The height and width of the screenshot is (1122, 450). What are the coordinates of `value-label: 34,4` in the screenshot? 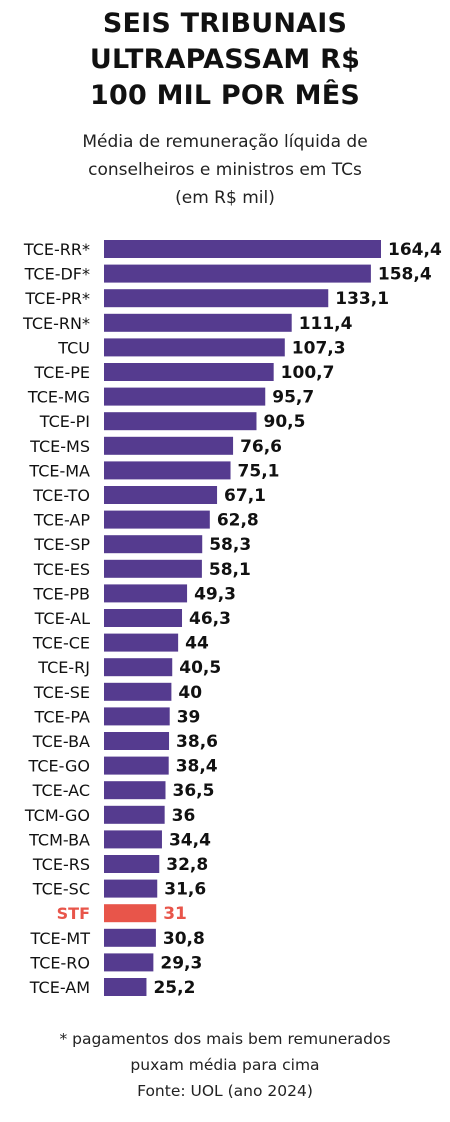 It's located at (190, 840).